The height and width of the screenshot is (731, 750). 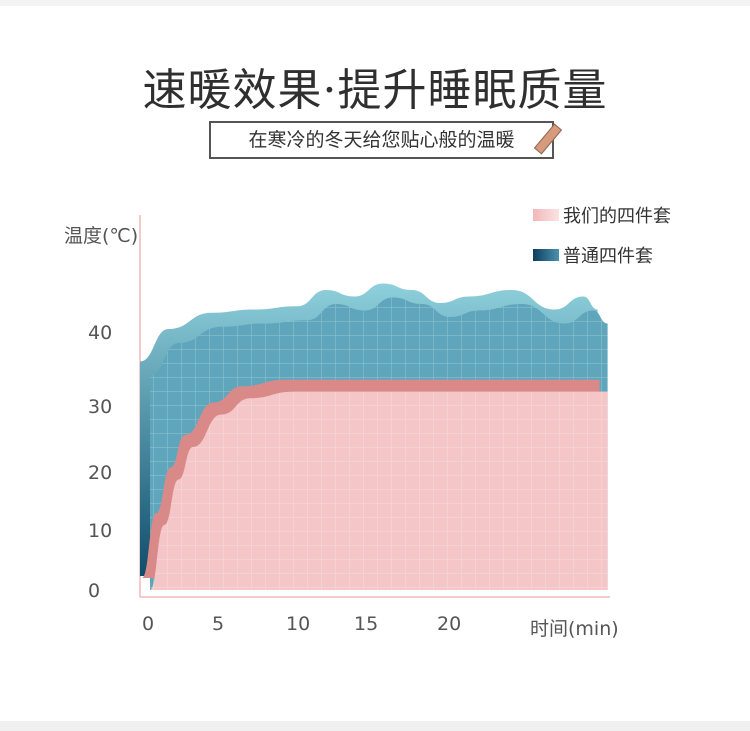 What do you see at coordinates (298, 624) in the screenshot?
I see `x-tick-label: 10` at bounding box center [298, 624].